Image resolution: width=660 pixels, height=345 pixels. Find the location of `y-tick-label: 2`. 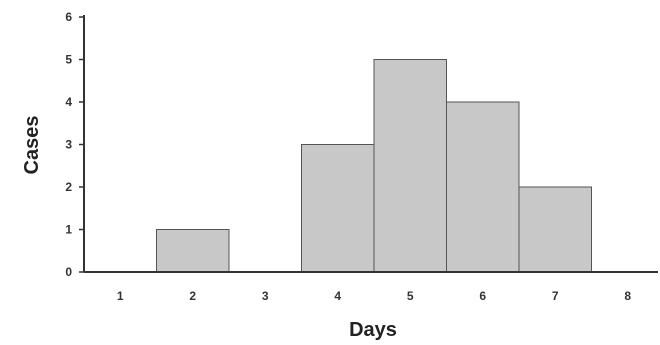

y-tick-label: 2 is located at coordinates (68, 187).